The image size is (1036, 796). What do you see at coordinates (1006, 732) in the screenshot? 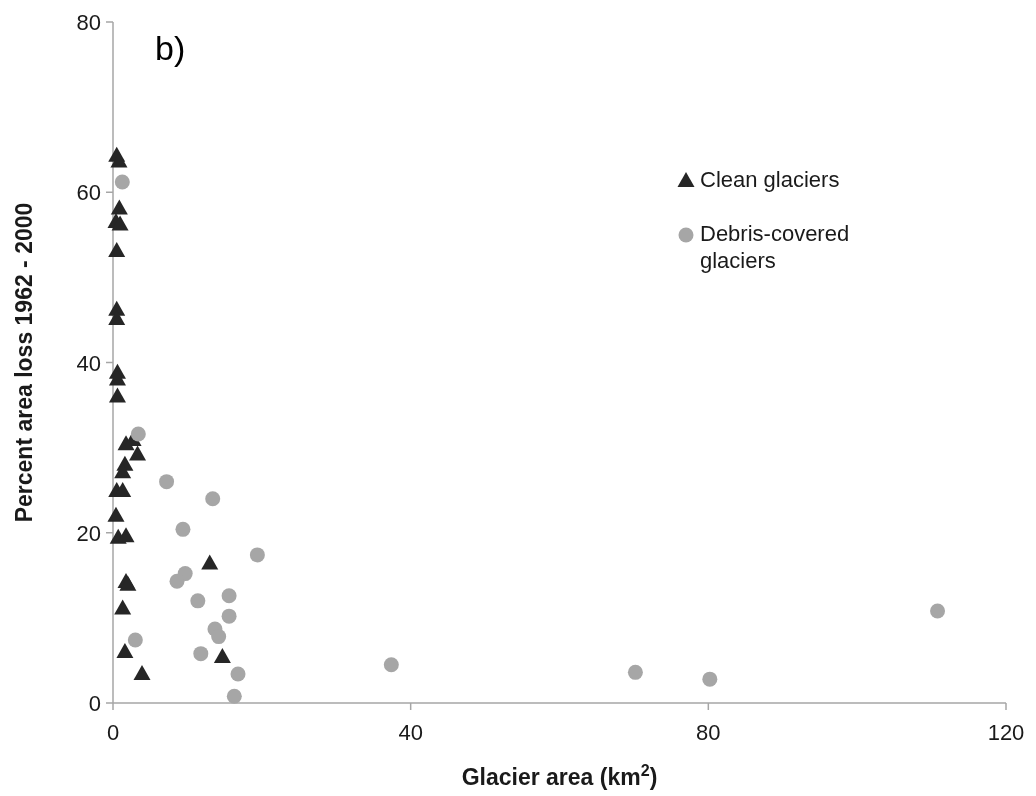
I see `x-tick-label: 120` at bounding box center [1006, 732].